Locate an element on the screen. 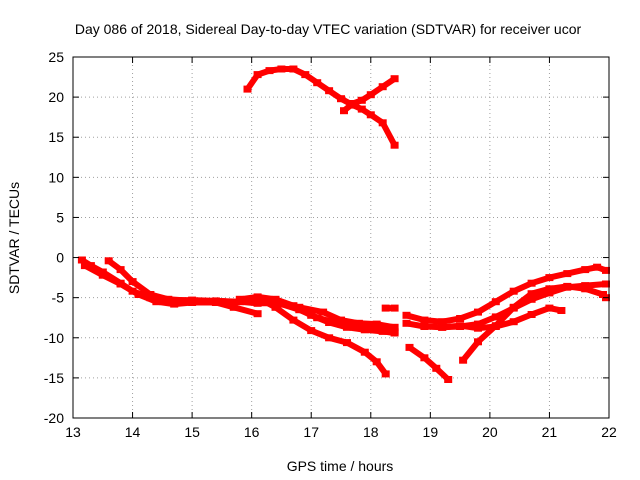 The image size is (640, 480). y-tick-label: -10 is located at coordinates (54, 338).